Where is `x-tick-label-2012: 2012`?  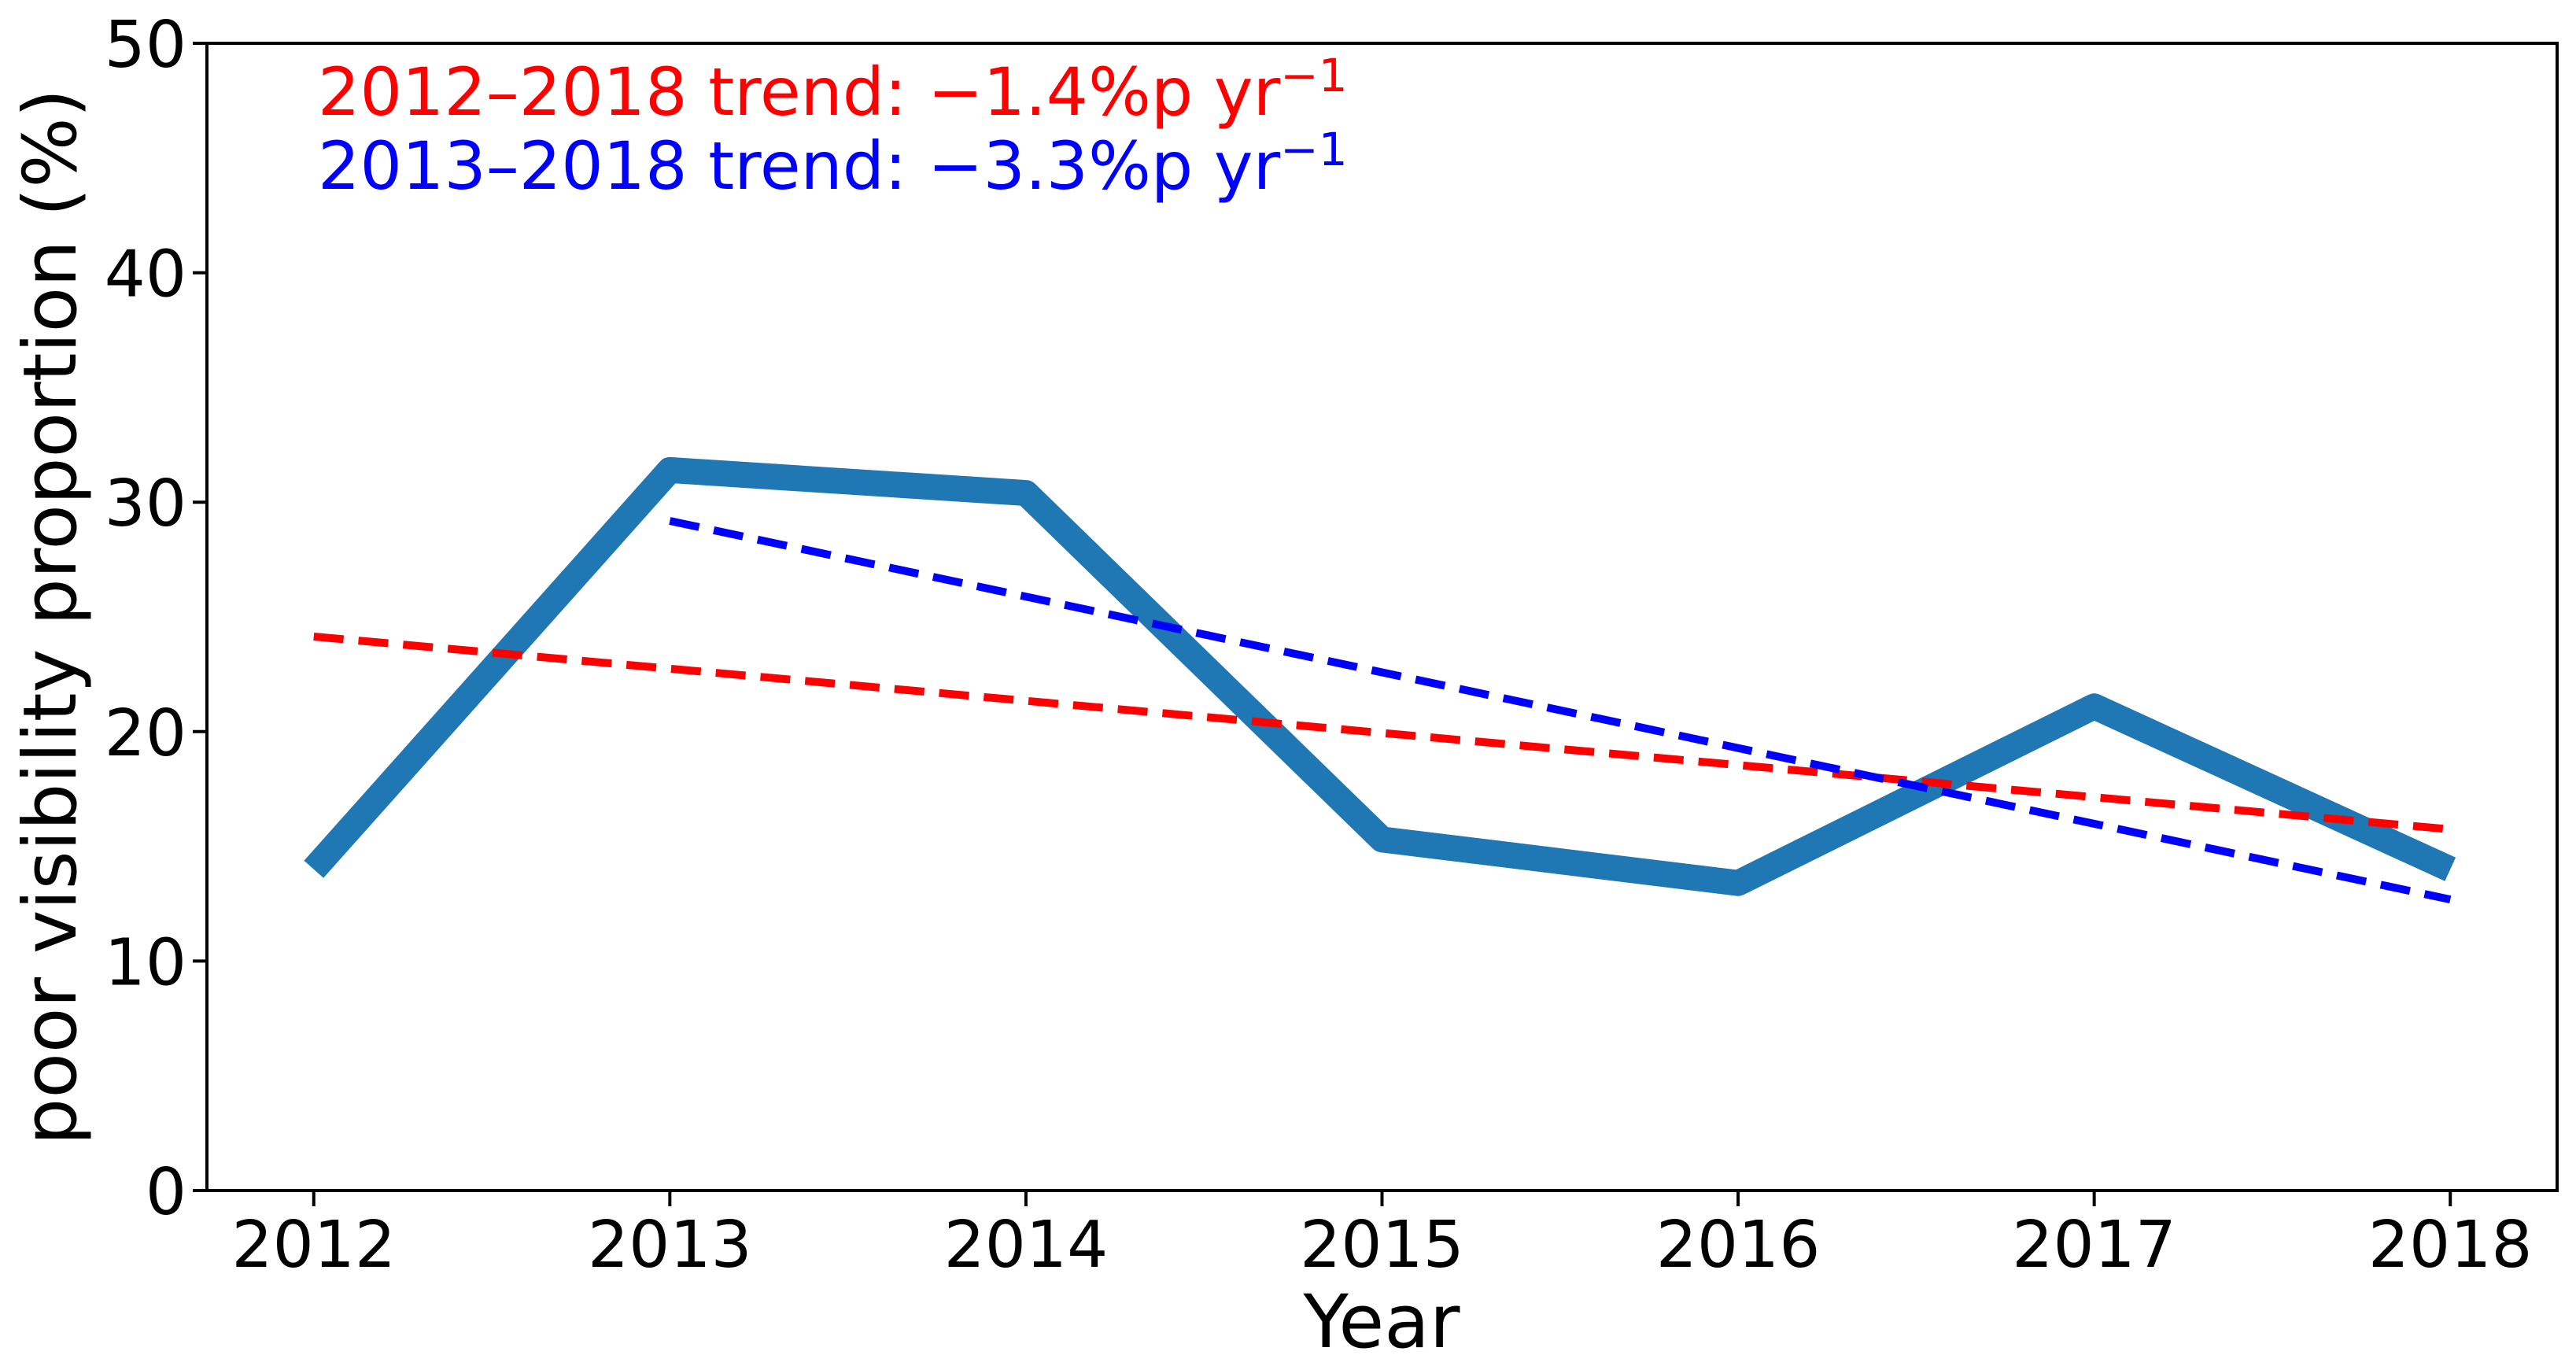
x-tick-label-2012: 2012 is located at coordinates (314, 1245).